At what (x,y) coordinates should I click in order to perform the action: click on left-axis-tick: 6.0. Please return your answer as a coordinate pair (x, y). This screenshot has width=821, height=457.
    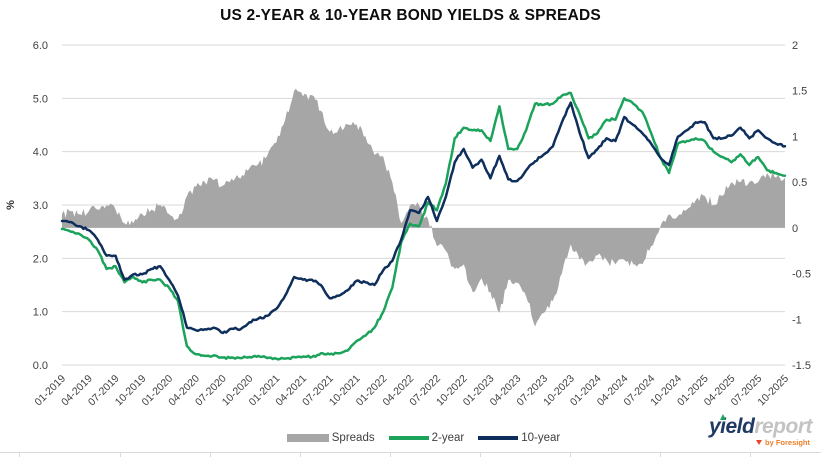
    Looking at the image, I should click on (40, 46).